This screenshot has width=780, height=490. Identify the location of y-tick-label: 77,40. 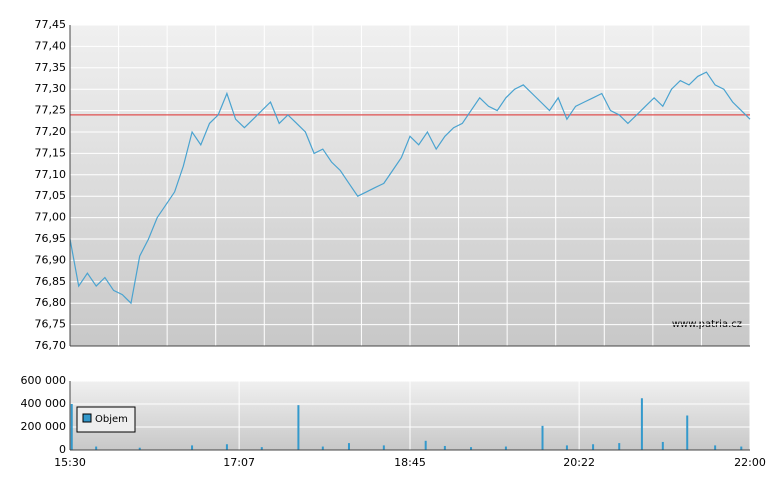
(51, 45).